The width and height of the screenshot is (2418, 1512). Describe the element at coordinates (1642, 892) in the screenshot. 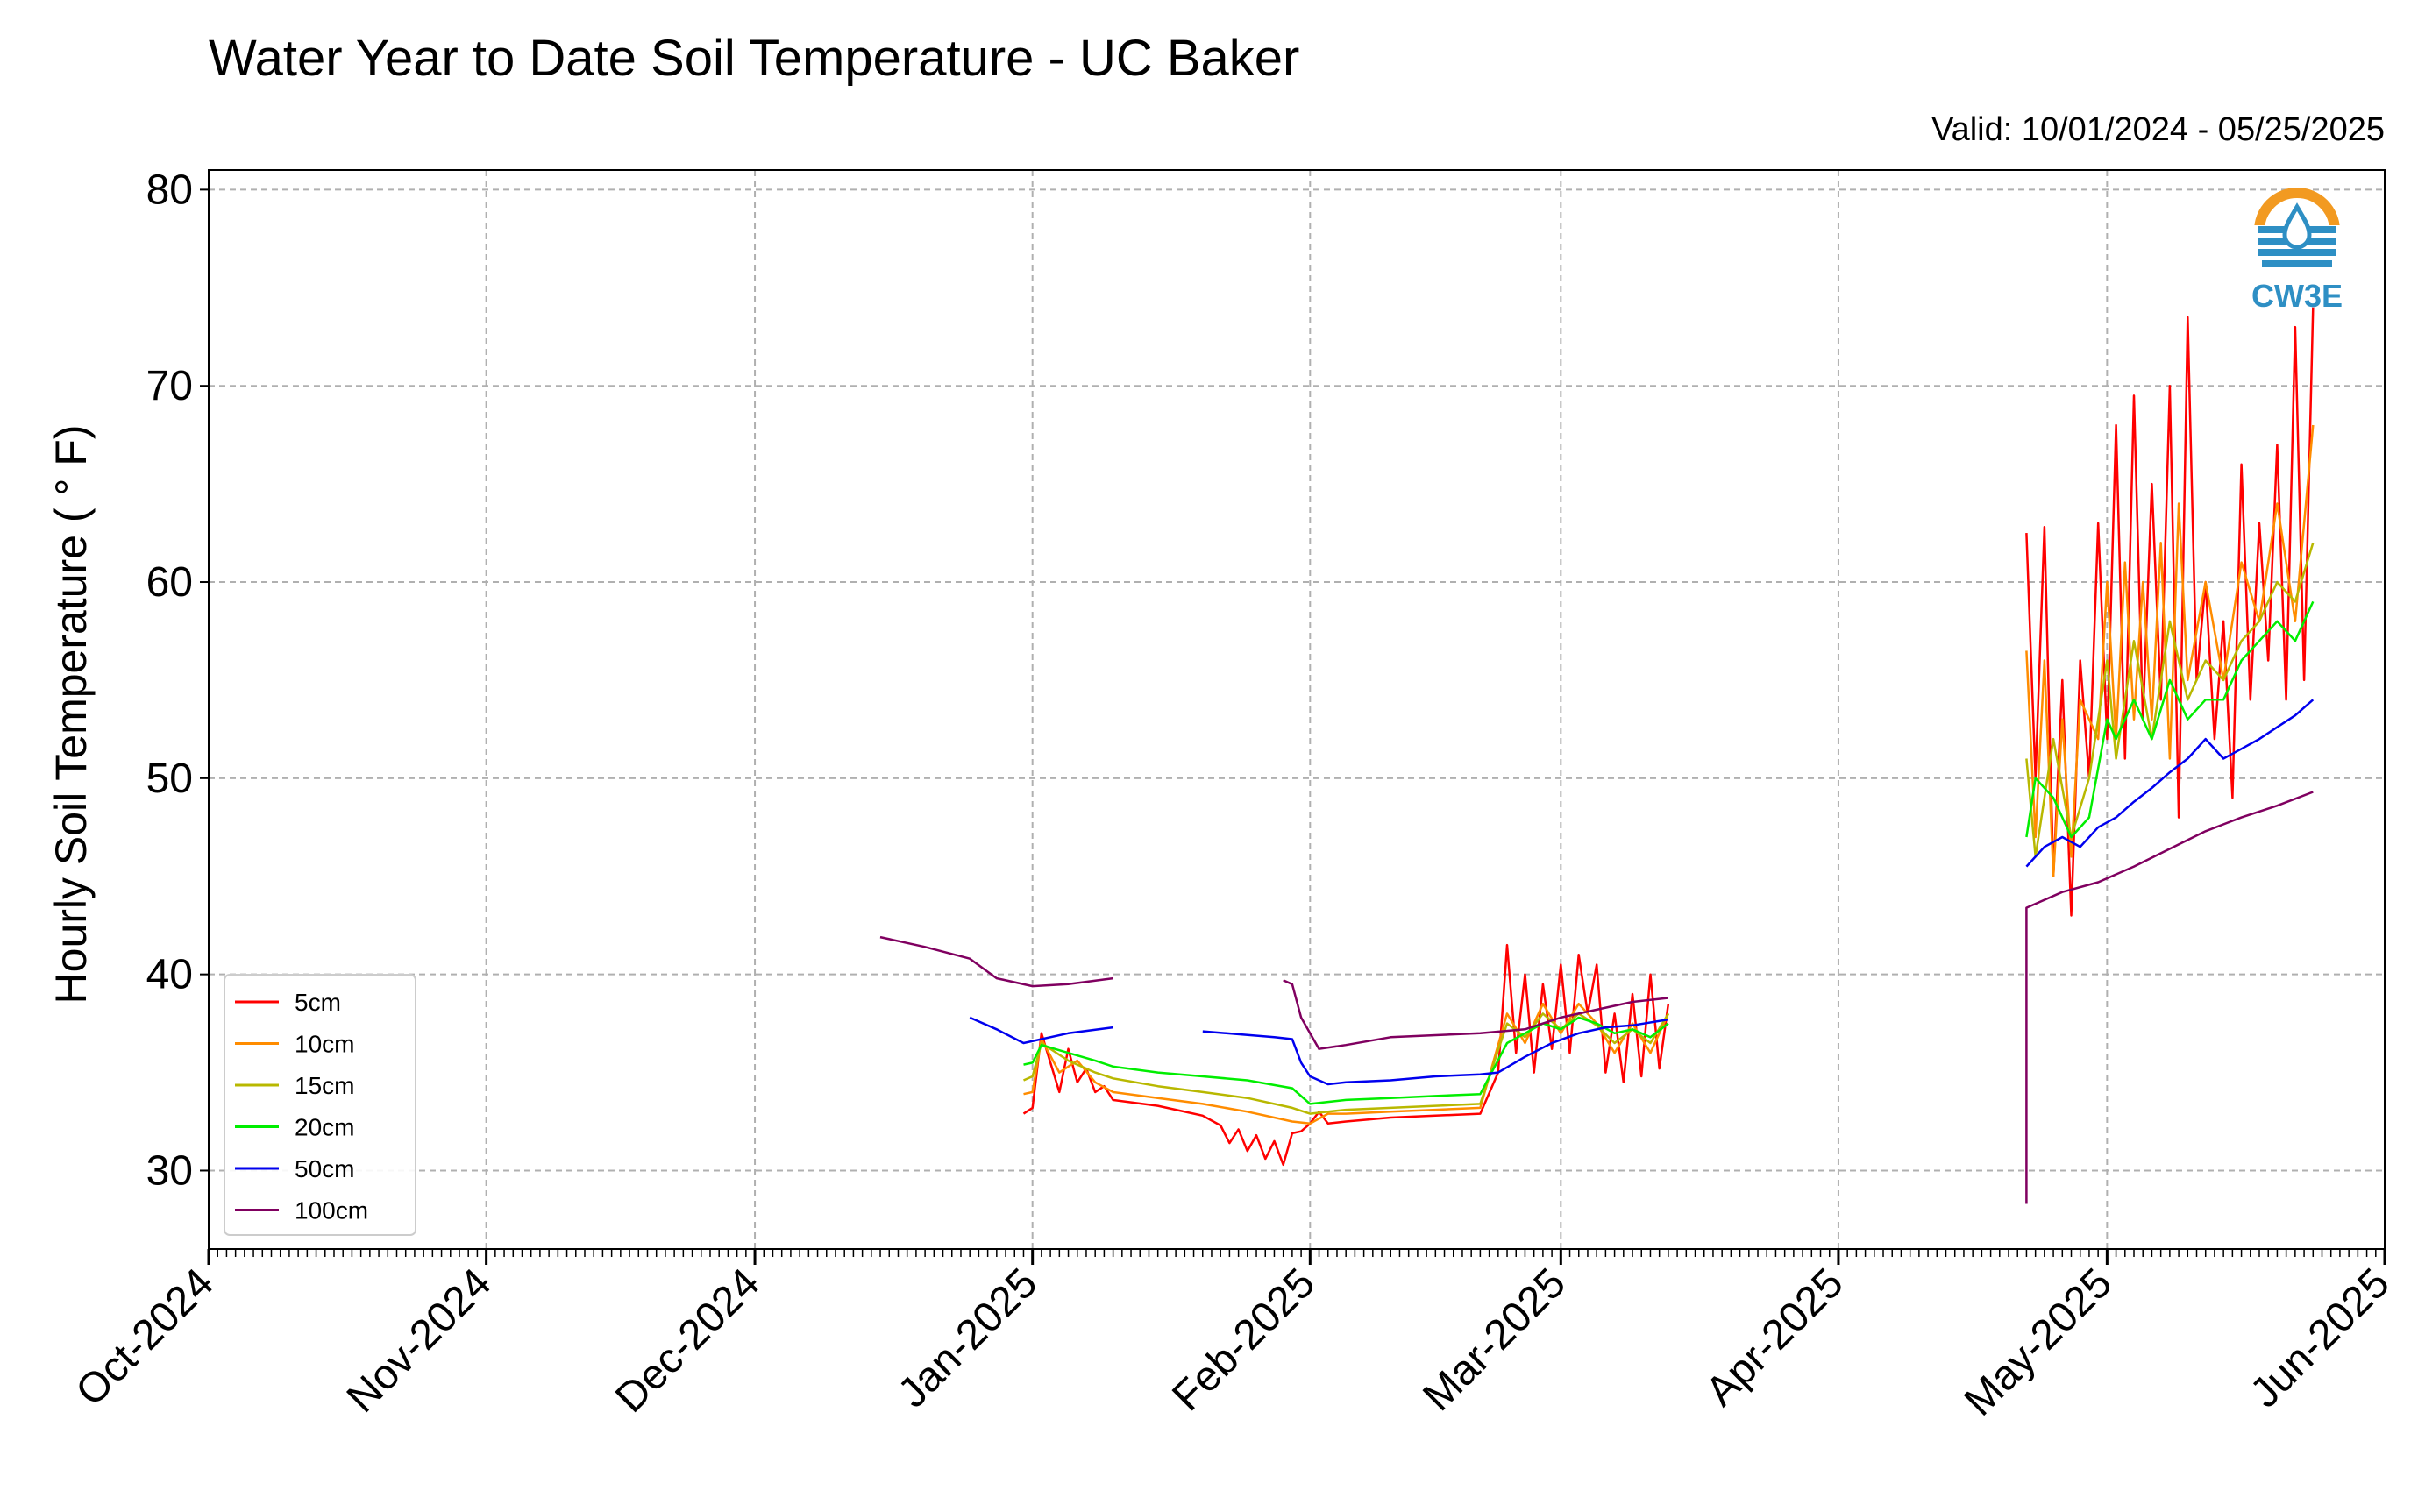

I see `series-line-50cm` at that location.